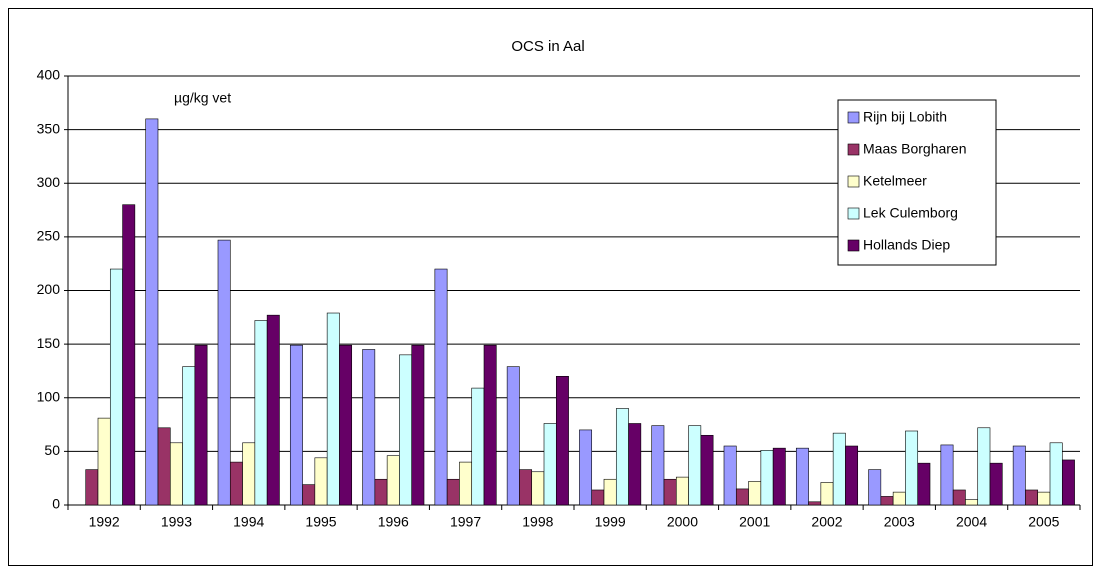 This screenshot has width=1094, height=572. What do you see at coordinates (537, 522) in the screenshot?
I see `x-tick-label: 1998` at bounding box center [537, 522].